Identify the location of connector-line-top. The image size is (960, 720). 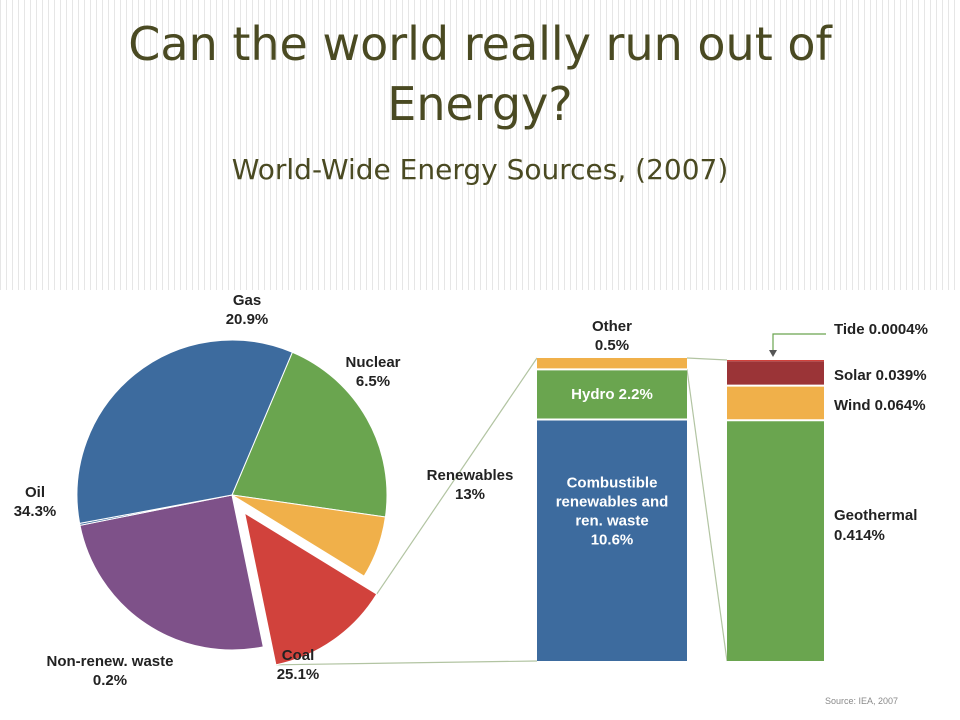
(457, 476).